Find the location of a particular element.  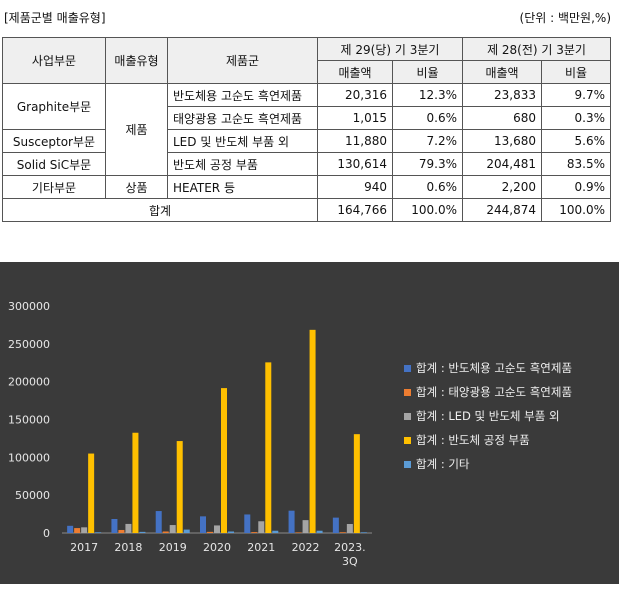

x-tick-label: 2020 is located at coordinates (217, 547).